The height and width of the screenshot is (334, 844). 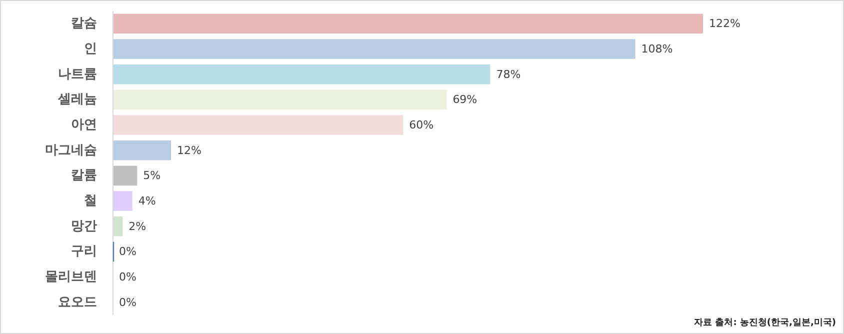 What do you see at coordinates (765, 322) in the screenshot?
I see `text: 자료 출처: 농진청(한국,일본,미국)` at bounding box center [765, 322].